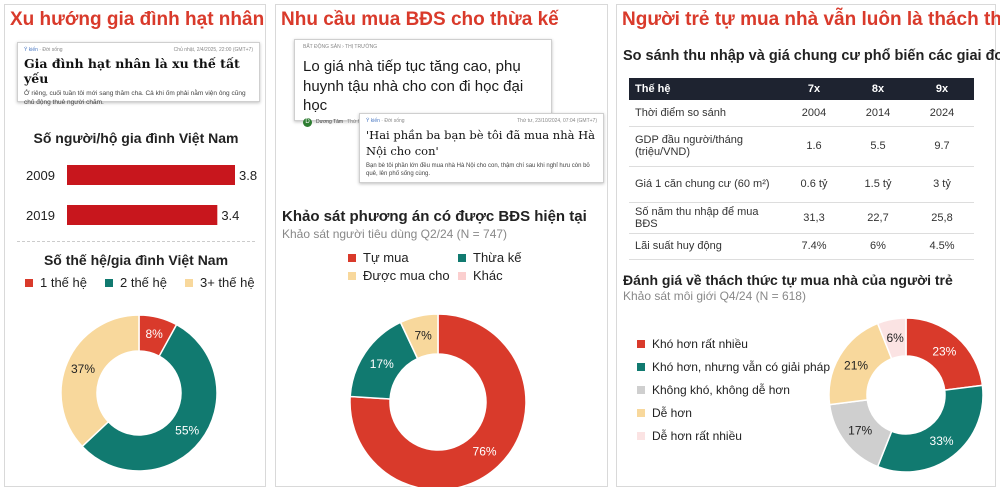 Image resolution: width=1000 pixels, height=491 pixels. I want to click on legend-label: 3+ thế hệ, so click(227, 282).